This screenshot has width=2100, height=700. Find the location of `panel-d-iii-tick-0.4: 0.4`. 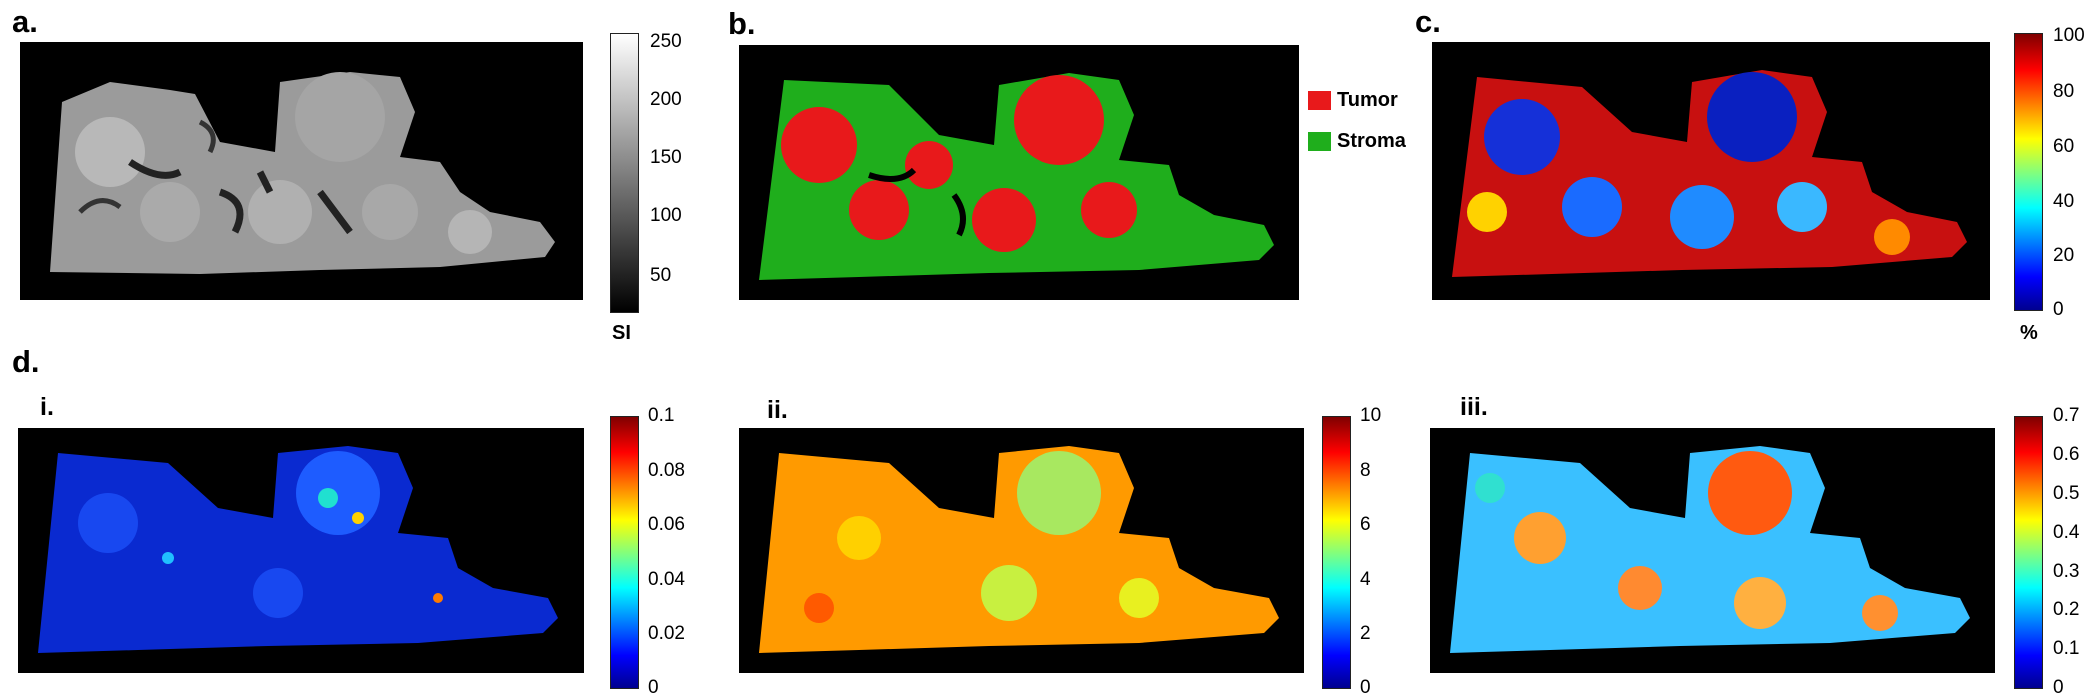

panel-d-iii-tick-0.4: 0.4 is located at coordinates (2066, 532).